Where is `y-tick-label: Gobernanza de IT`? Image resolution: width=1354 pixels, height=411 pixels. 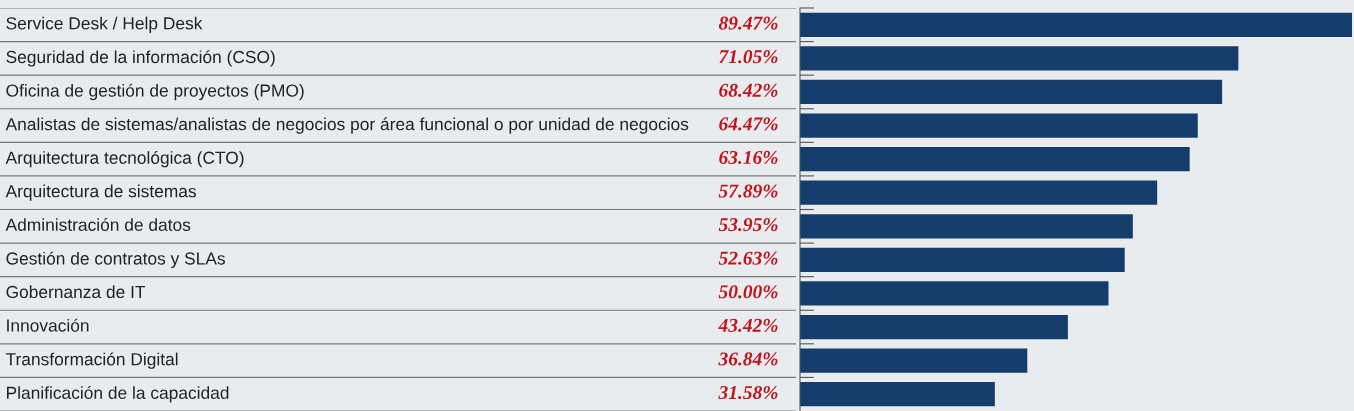 y-tick-label: Gobernanza de IT is located at coordinates (76, 292).